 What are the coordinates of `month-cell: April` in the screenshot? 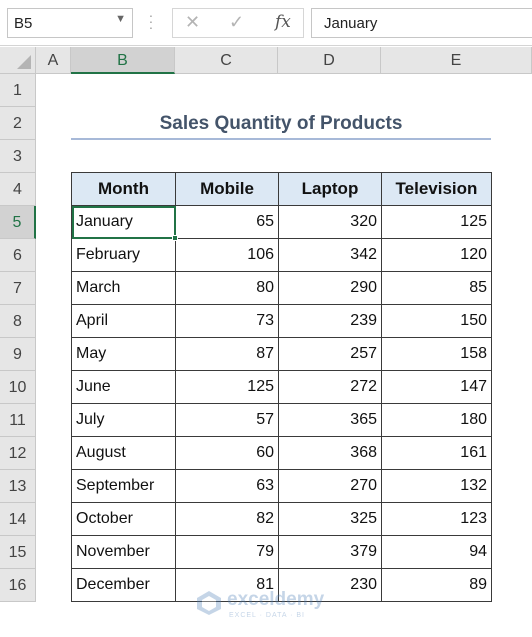 It's located at (123, 321).